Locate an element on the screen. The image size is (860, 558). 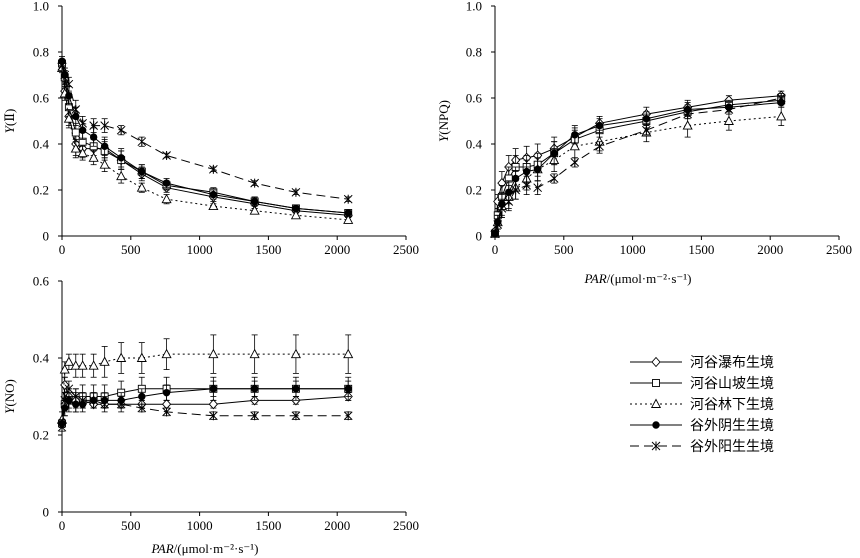
y-axis-label-sub: (Ⅱ) is located at coordinates (9, 118).